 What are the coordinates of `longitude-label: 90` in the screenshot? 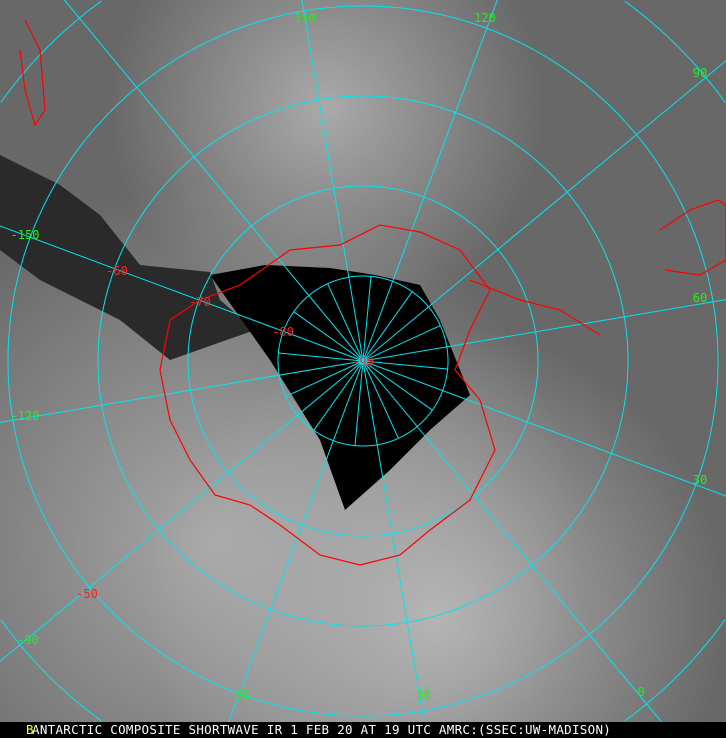 It's located at (700, 73).